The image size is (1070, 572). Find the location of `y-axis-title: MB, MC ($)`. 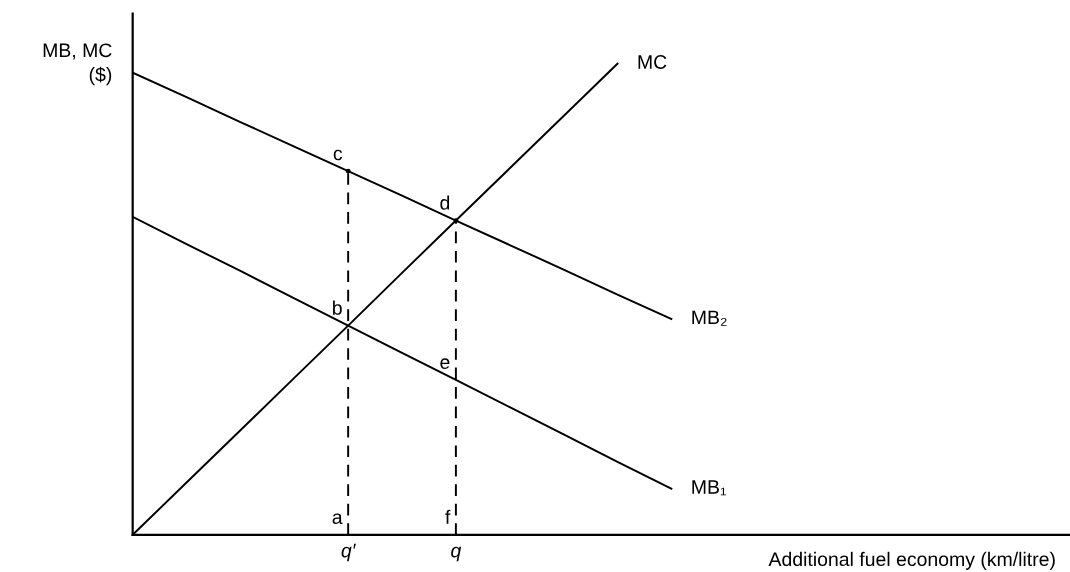

y-axis-title: MB, MC ($) is located at coordinates (77, 64).